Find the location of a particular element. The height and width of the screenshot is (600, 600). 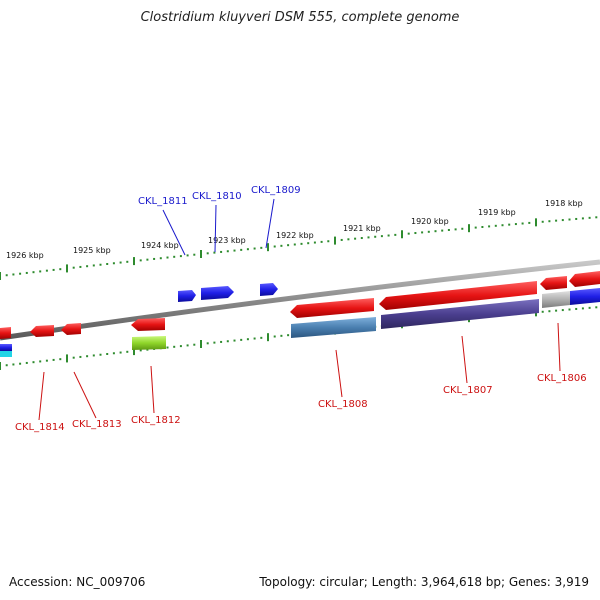

feature-bar-blue is located at coordinates (585, 296).